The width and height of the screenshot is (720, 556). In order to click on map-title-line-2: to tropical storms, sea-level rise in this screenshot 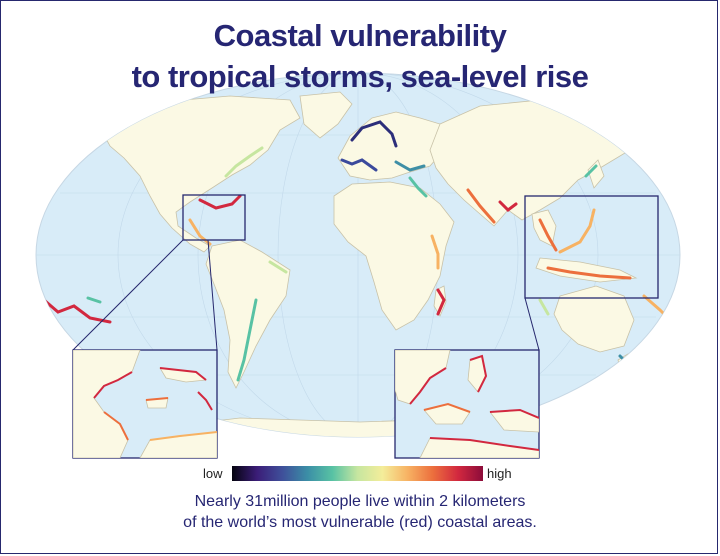, I will do `click(360, 76)`.